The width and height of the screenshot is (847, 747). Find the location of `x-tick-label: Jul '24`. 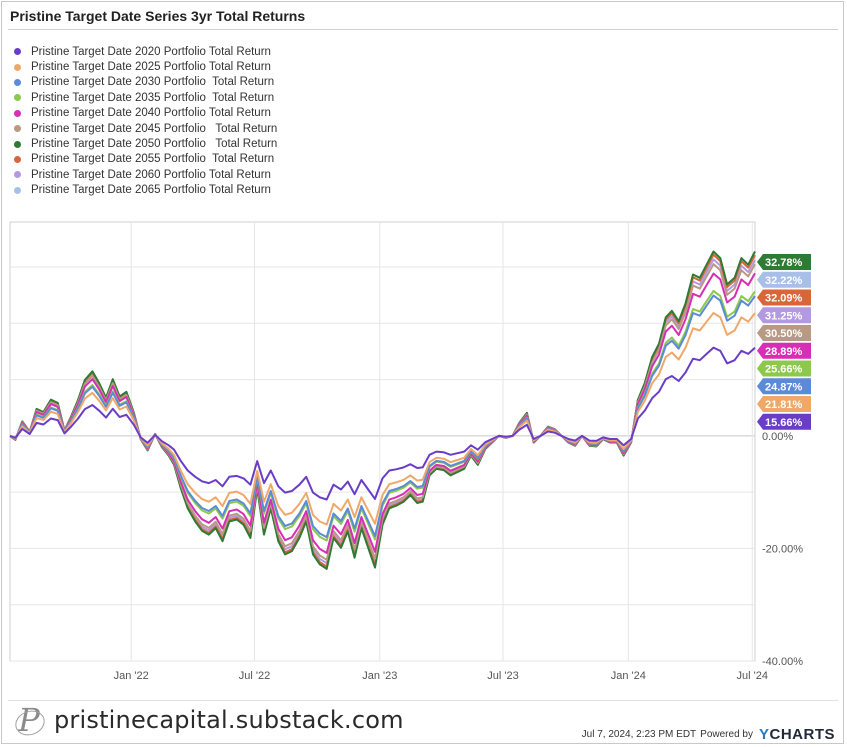

x-tick-label: Jul '24 is located at coordinates (752, 676).